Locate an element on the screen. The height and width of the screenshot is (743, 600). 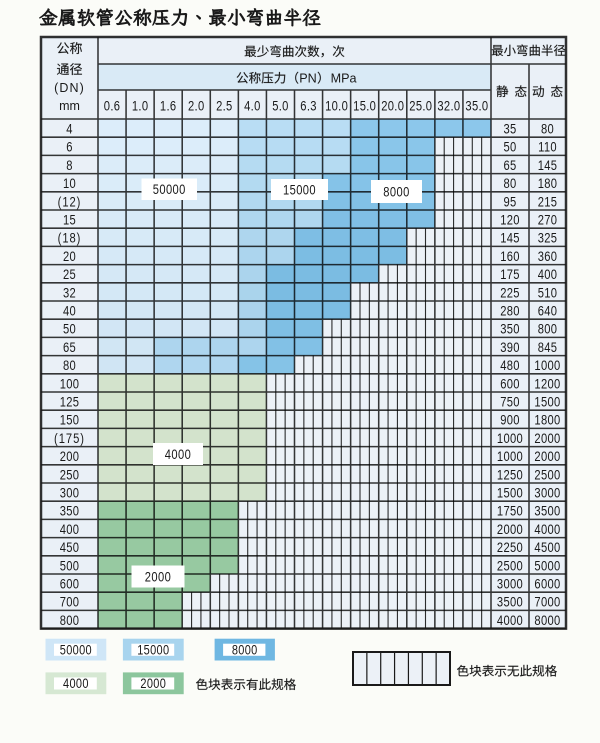
svg-text: PN is located at coordinates (308, 79).